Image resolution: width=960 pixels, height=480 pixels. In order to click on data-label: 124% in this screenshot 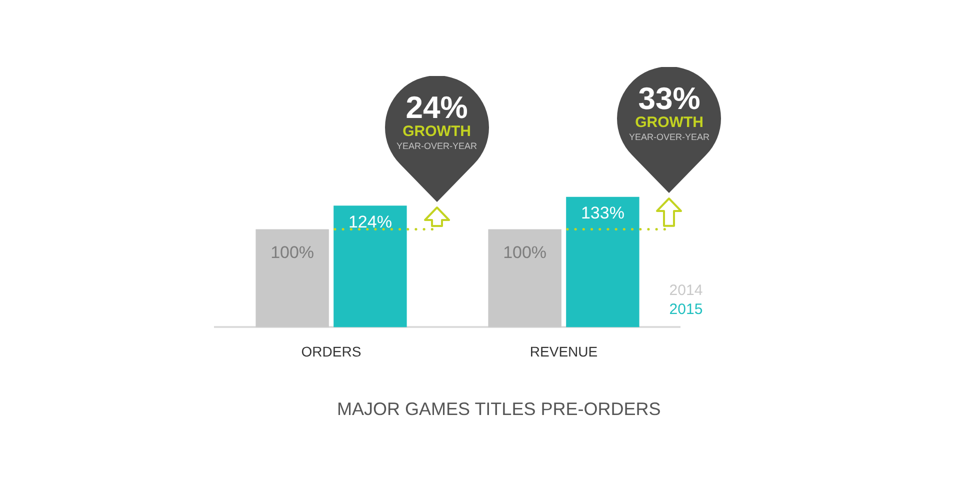, I will do `click(370, 222)`.